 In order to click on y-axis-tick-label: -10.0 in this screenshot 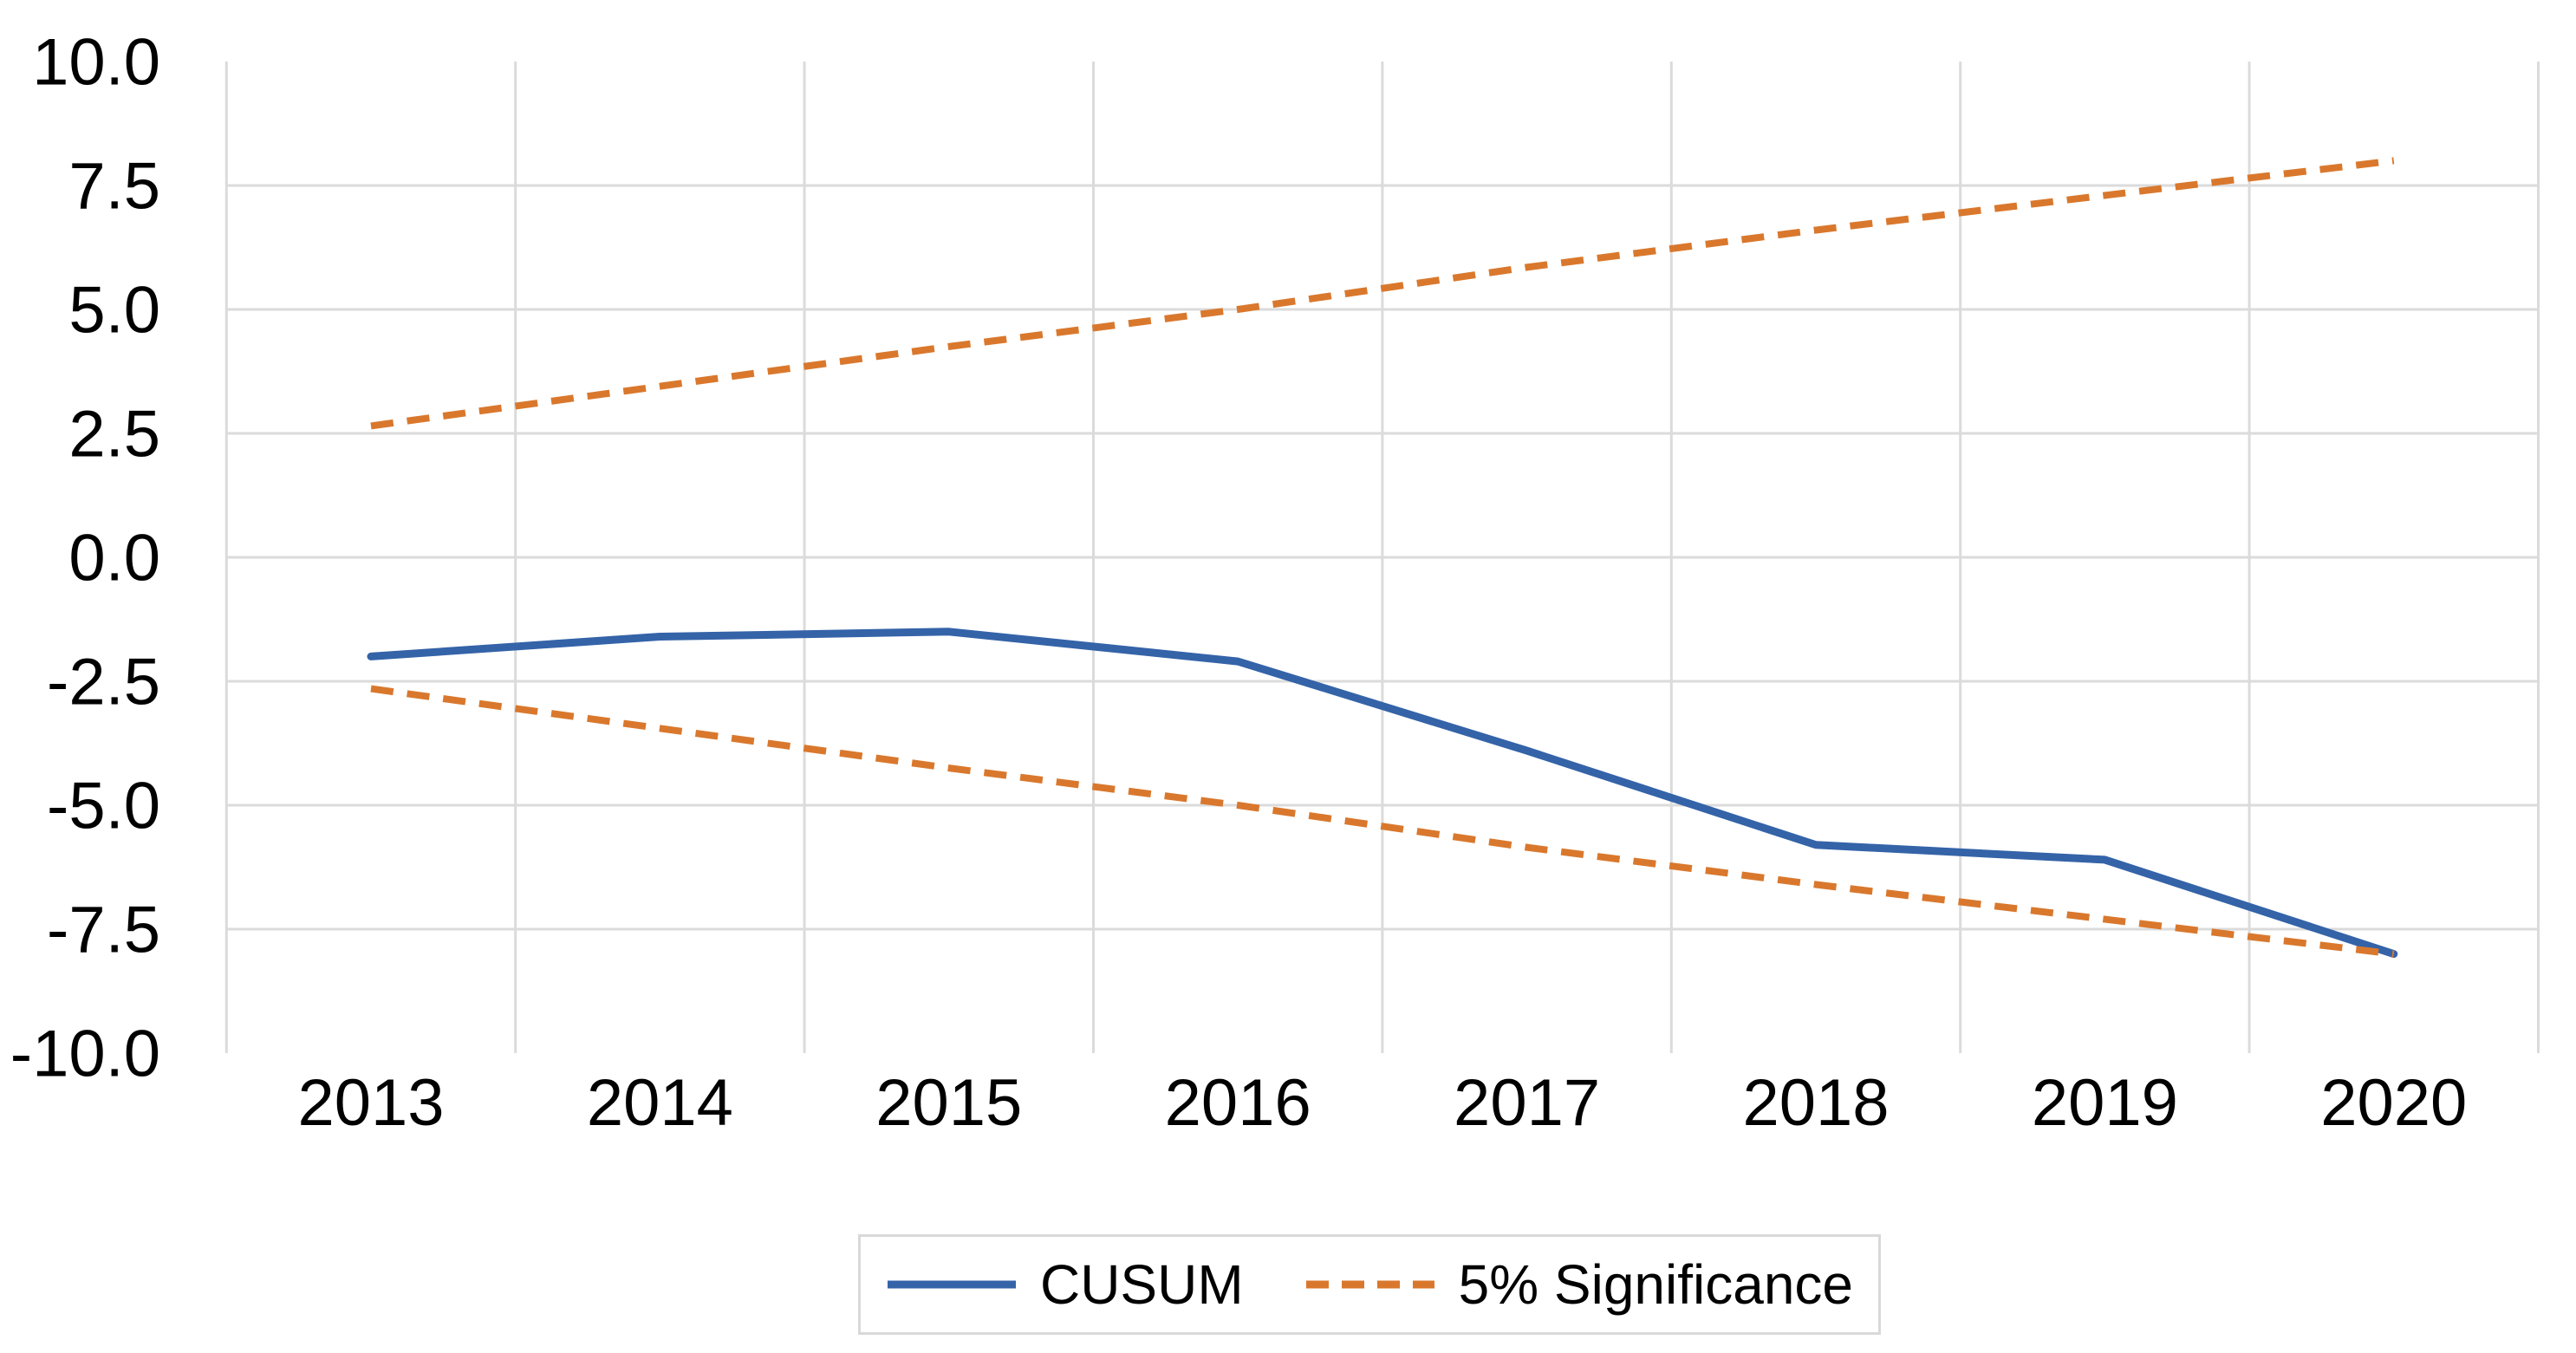, I will do `click(85, 1055)`.